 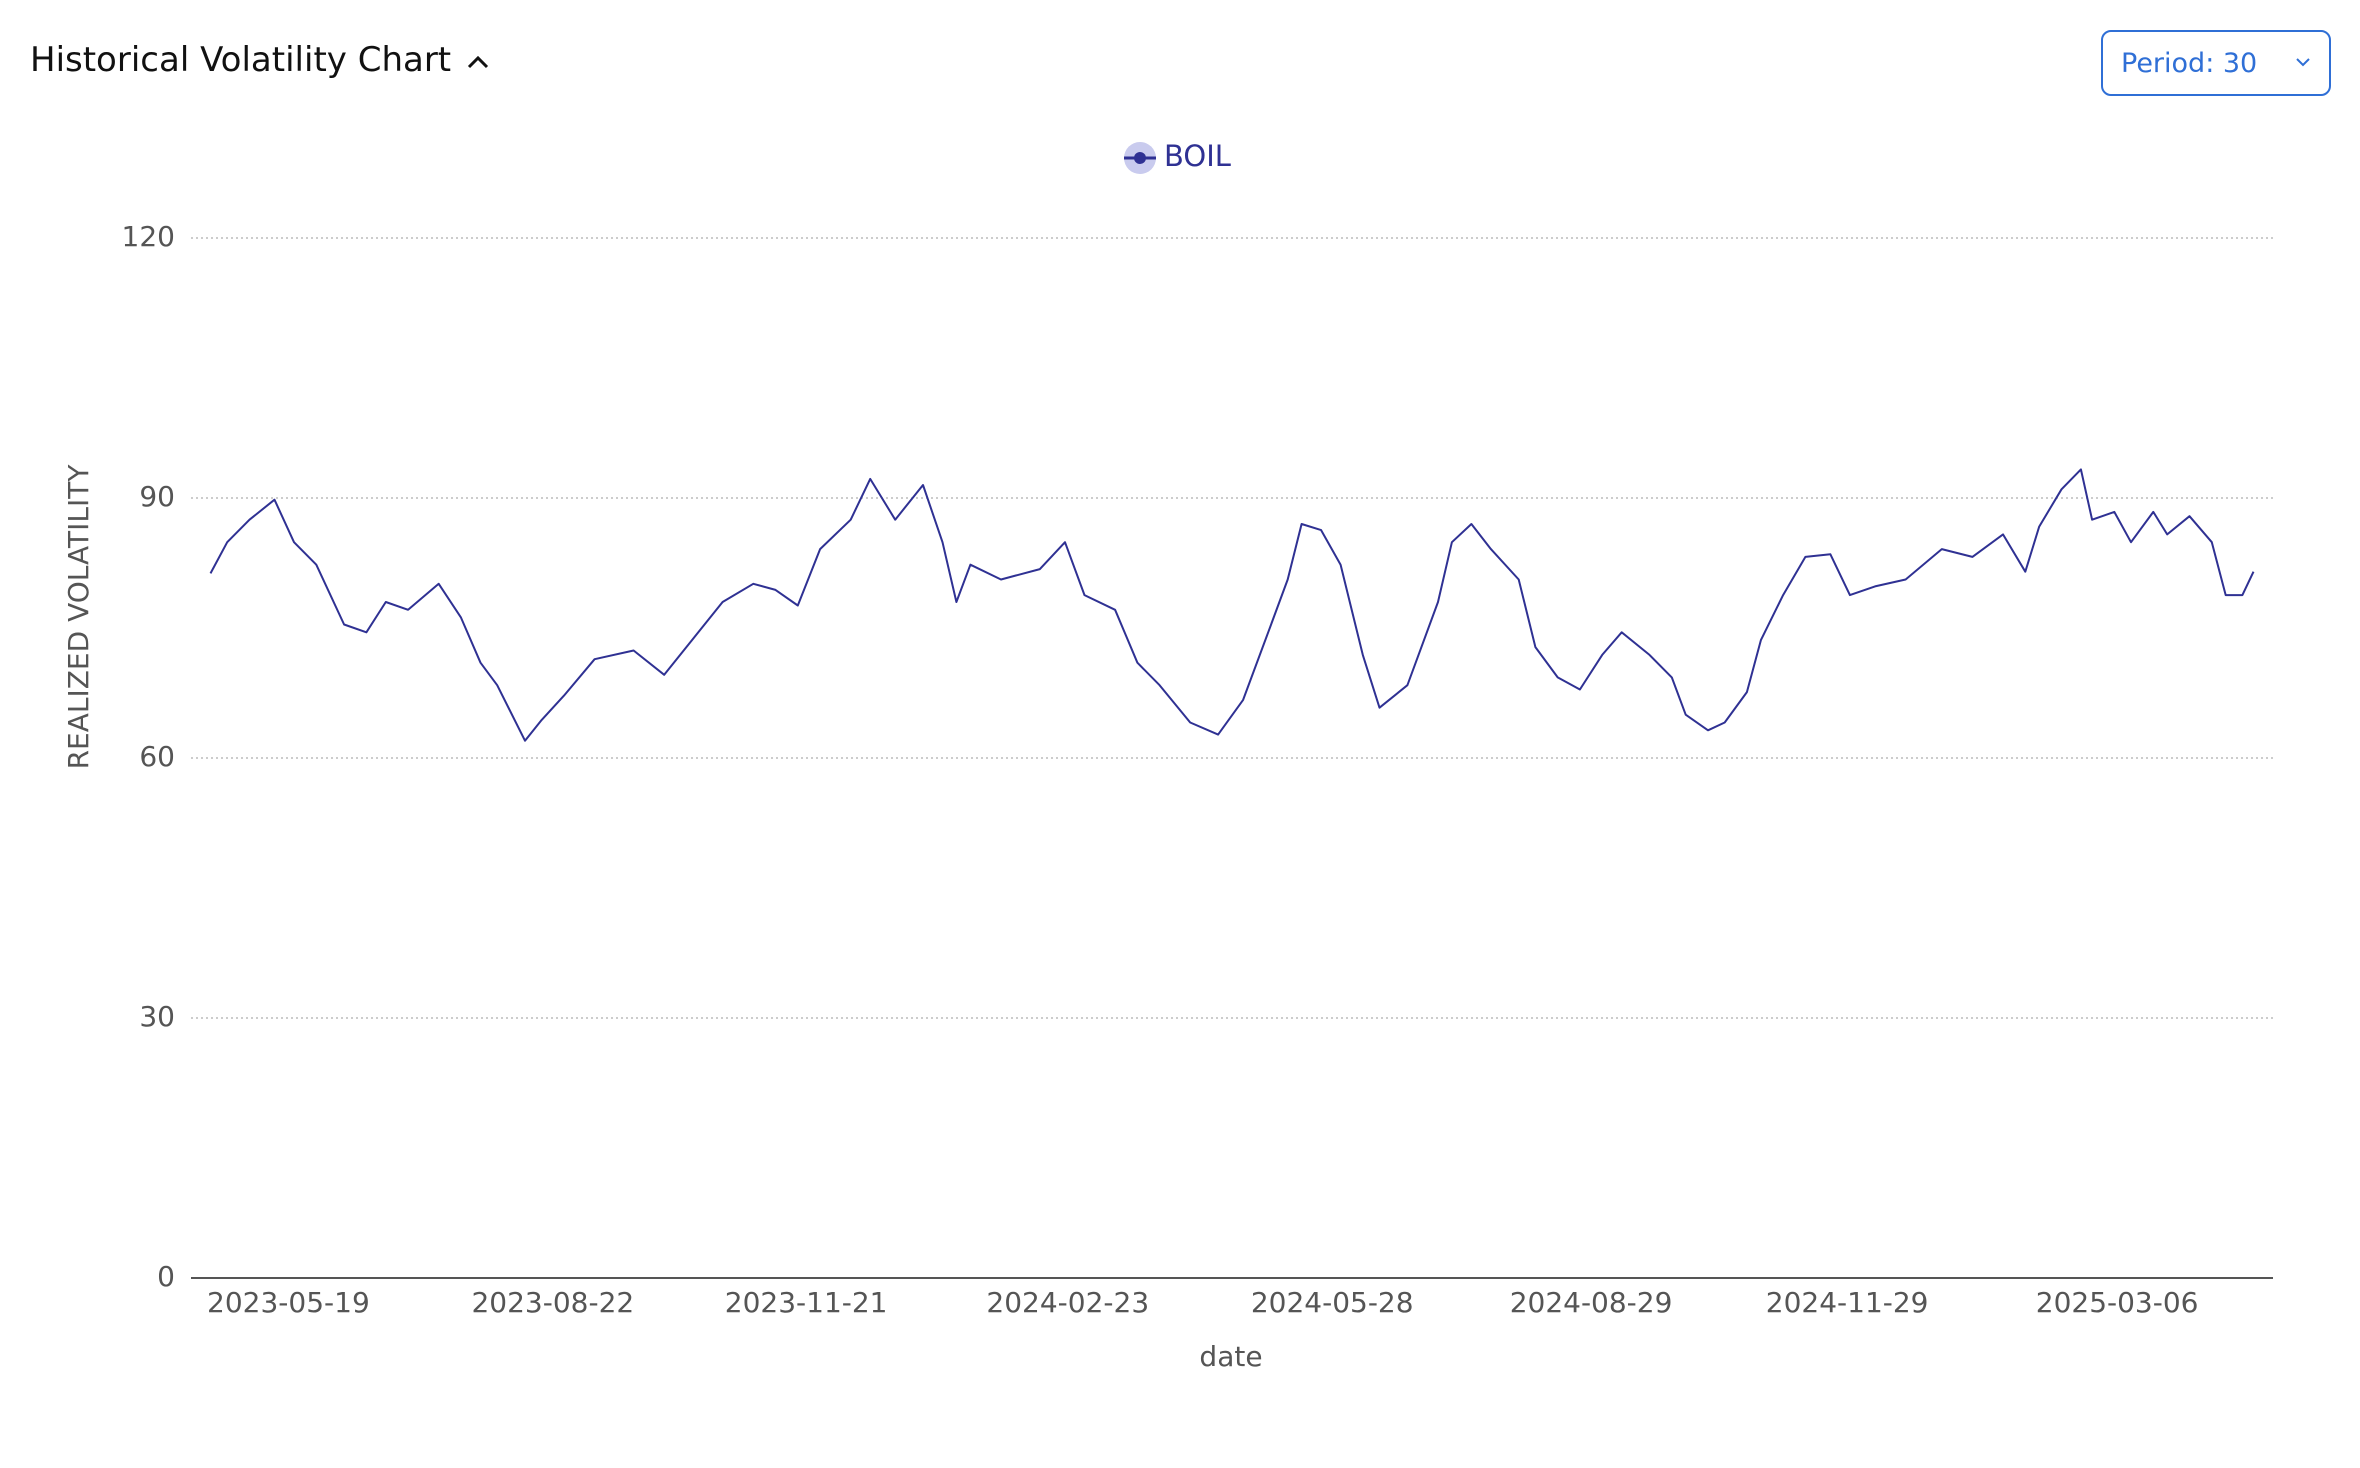 I want to click on x-tick-label: 2024-08-29, so click(x=1591, y=1302).